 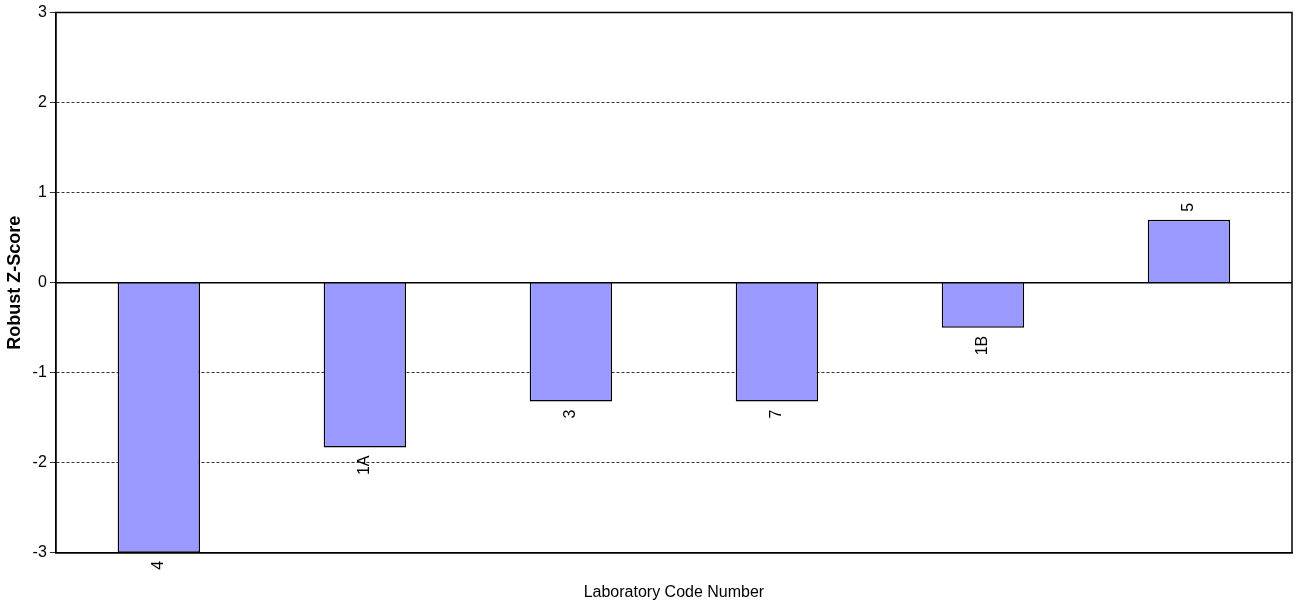 I want to click on x-tick-label: 7, so click(x=776, y=414).